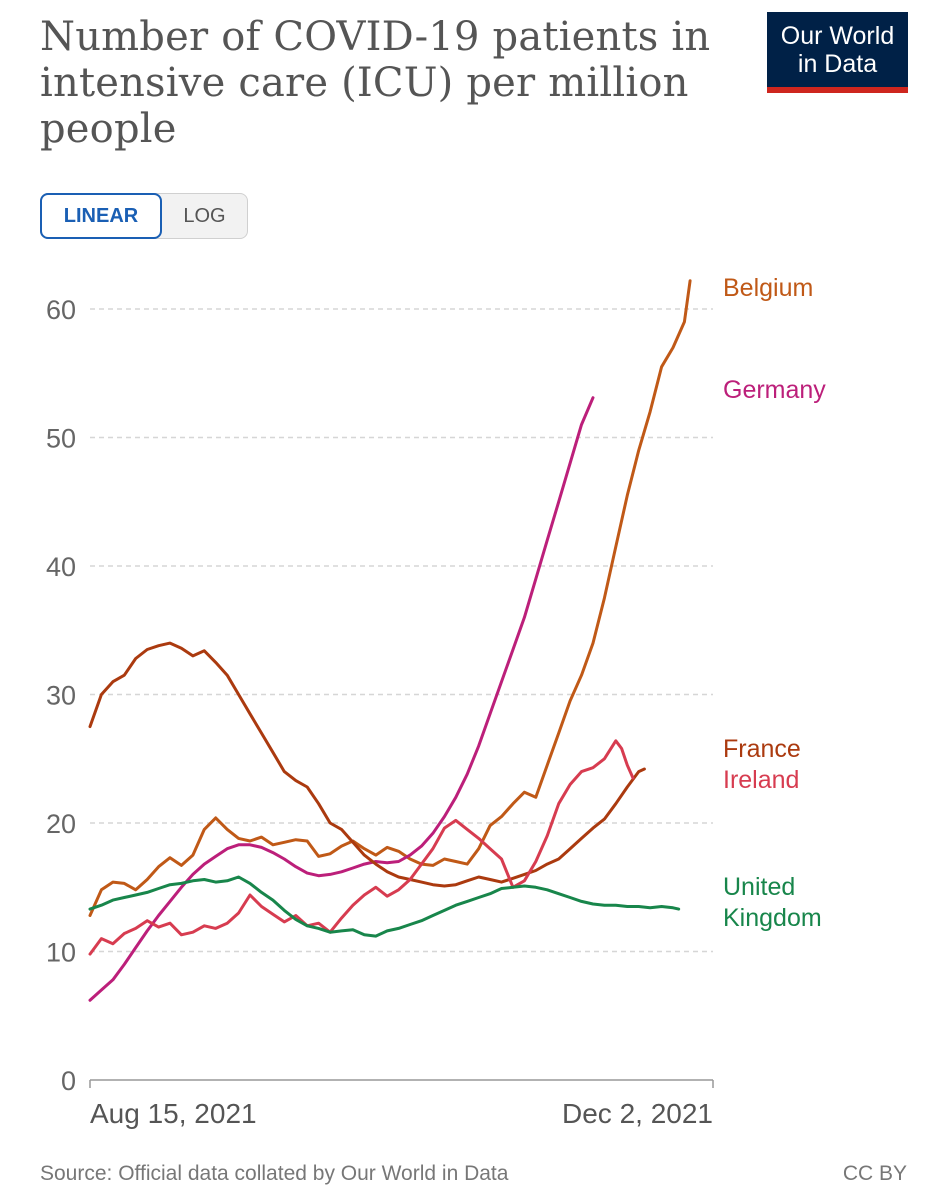  What do you see at coordinates (772, 918) in the screenshot?
I see `series-label-line: Kingdom` at bounding box center [772, 918].